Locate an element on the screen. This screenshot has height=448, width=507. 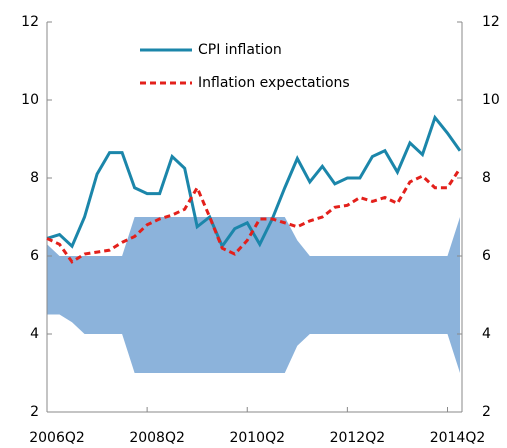
y-tick-label: 12 is located at coordinates (30, 22).